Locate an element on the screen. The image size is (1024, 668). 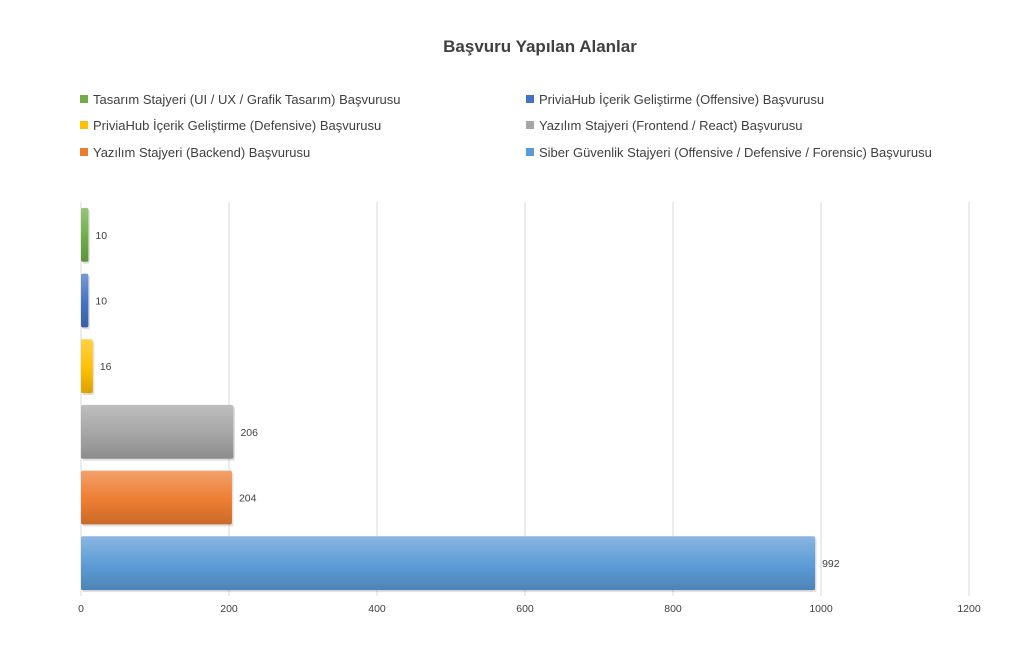
data-label-2: 16 is located at coordinates (106, 367).